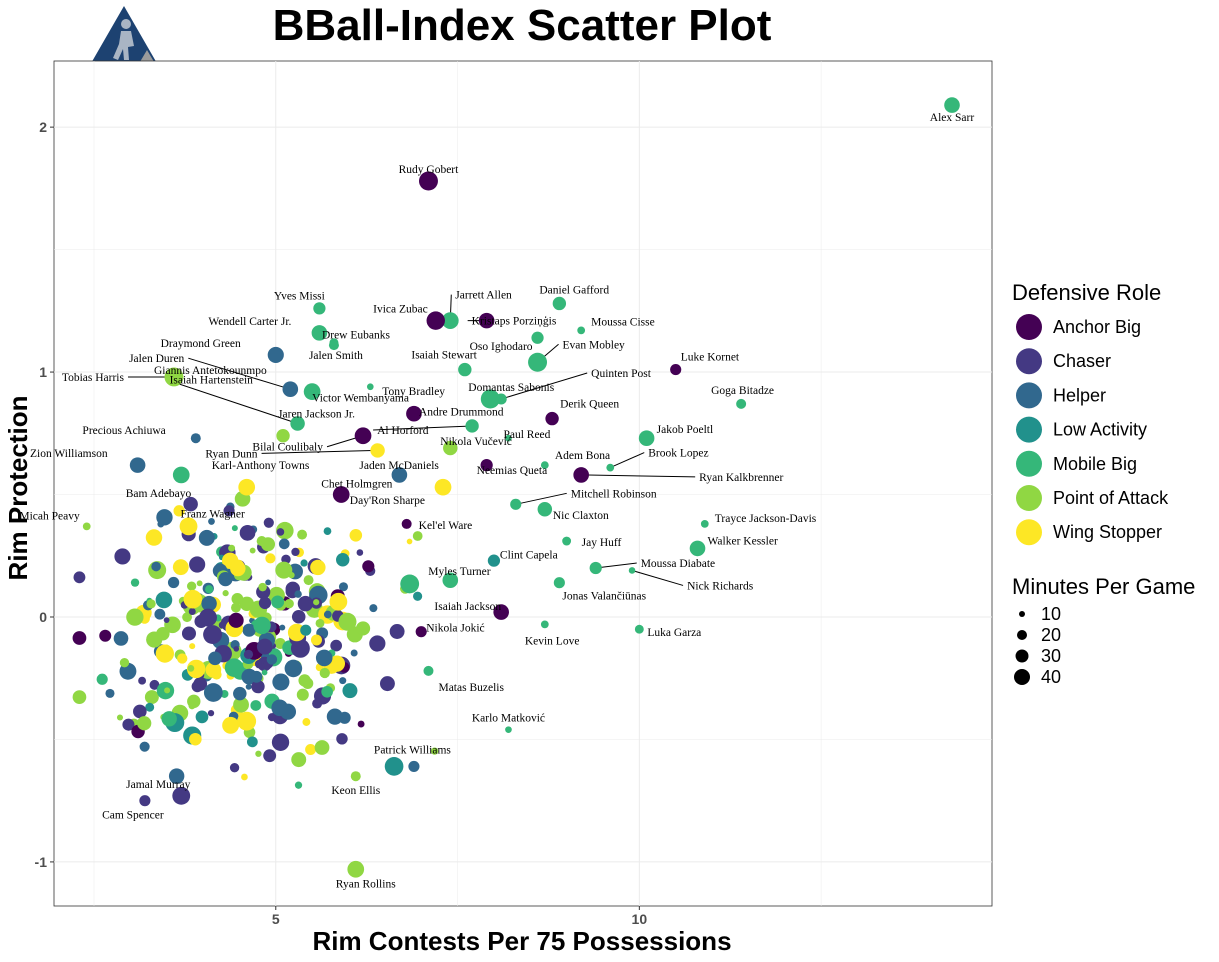 The width and height of the screenshot is (1219, 962). Describe the element at coordinates (156, 359) in the screenshot. I see `point-label: Jalen Duren` at that location.